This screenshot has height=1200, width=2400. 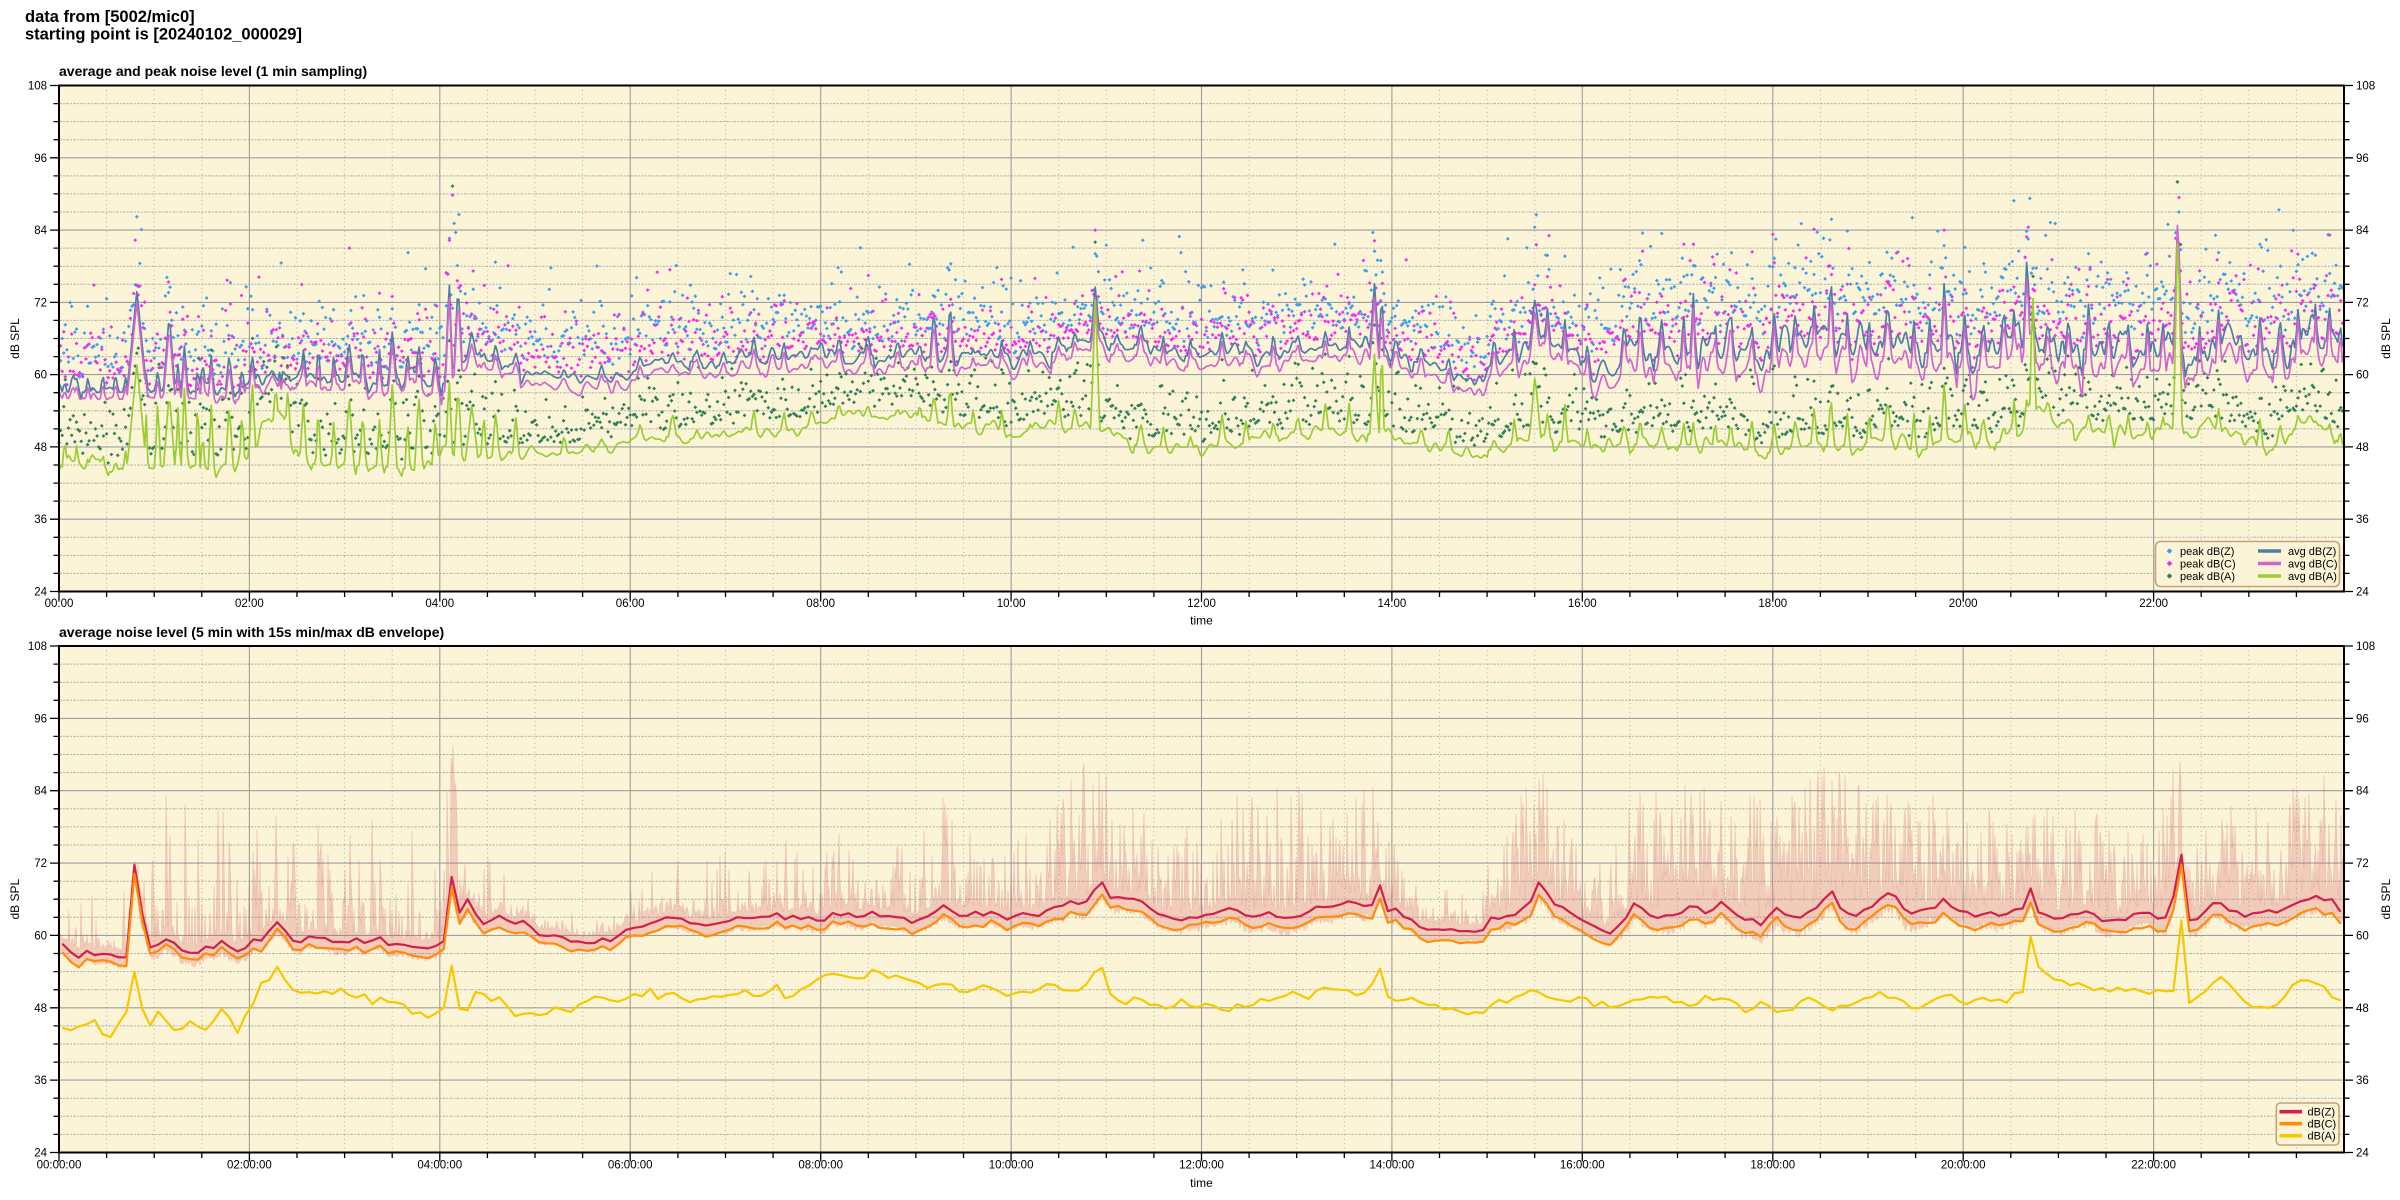 I want to click on svg-text: dB(Z), so click(x=2322, y=1113).